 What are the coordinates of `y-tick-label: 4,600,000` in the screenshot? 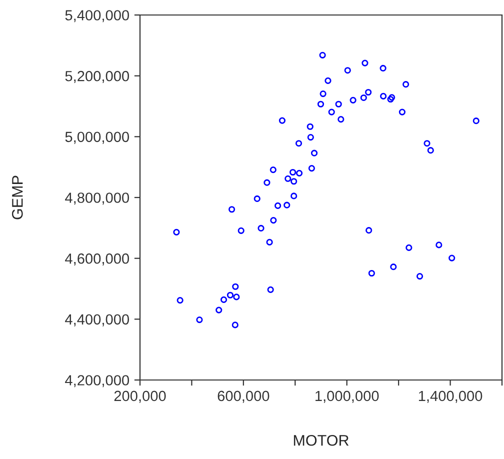 It's located at (97, 259).